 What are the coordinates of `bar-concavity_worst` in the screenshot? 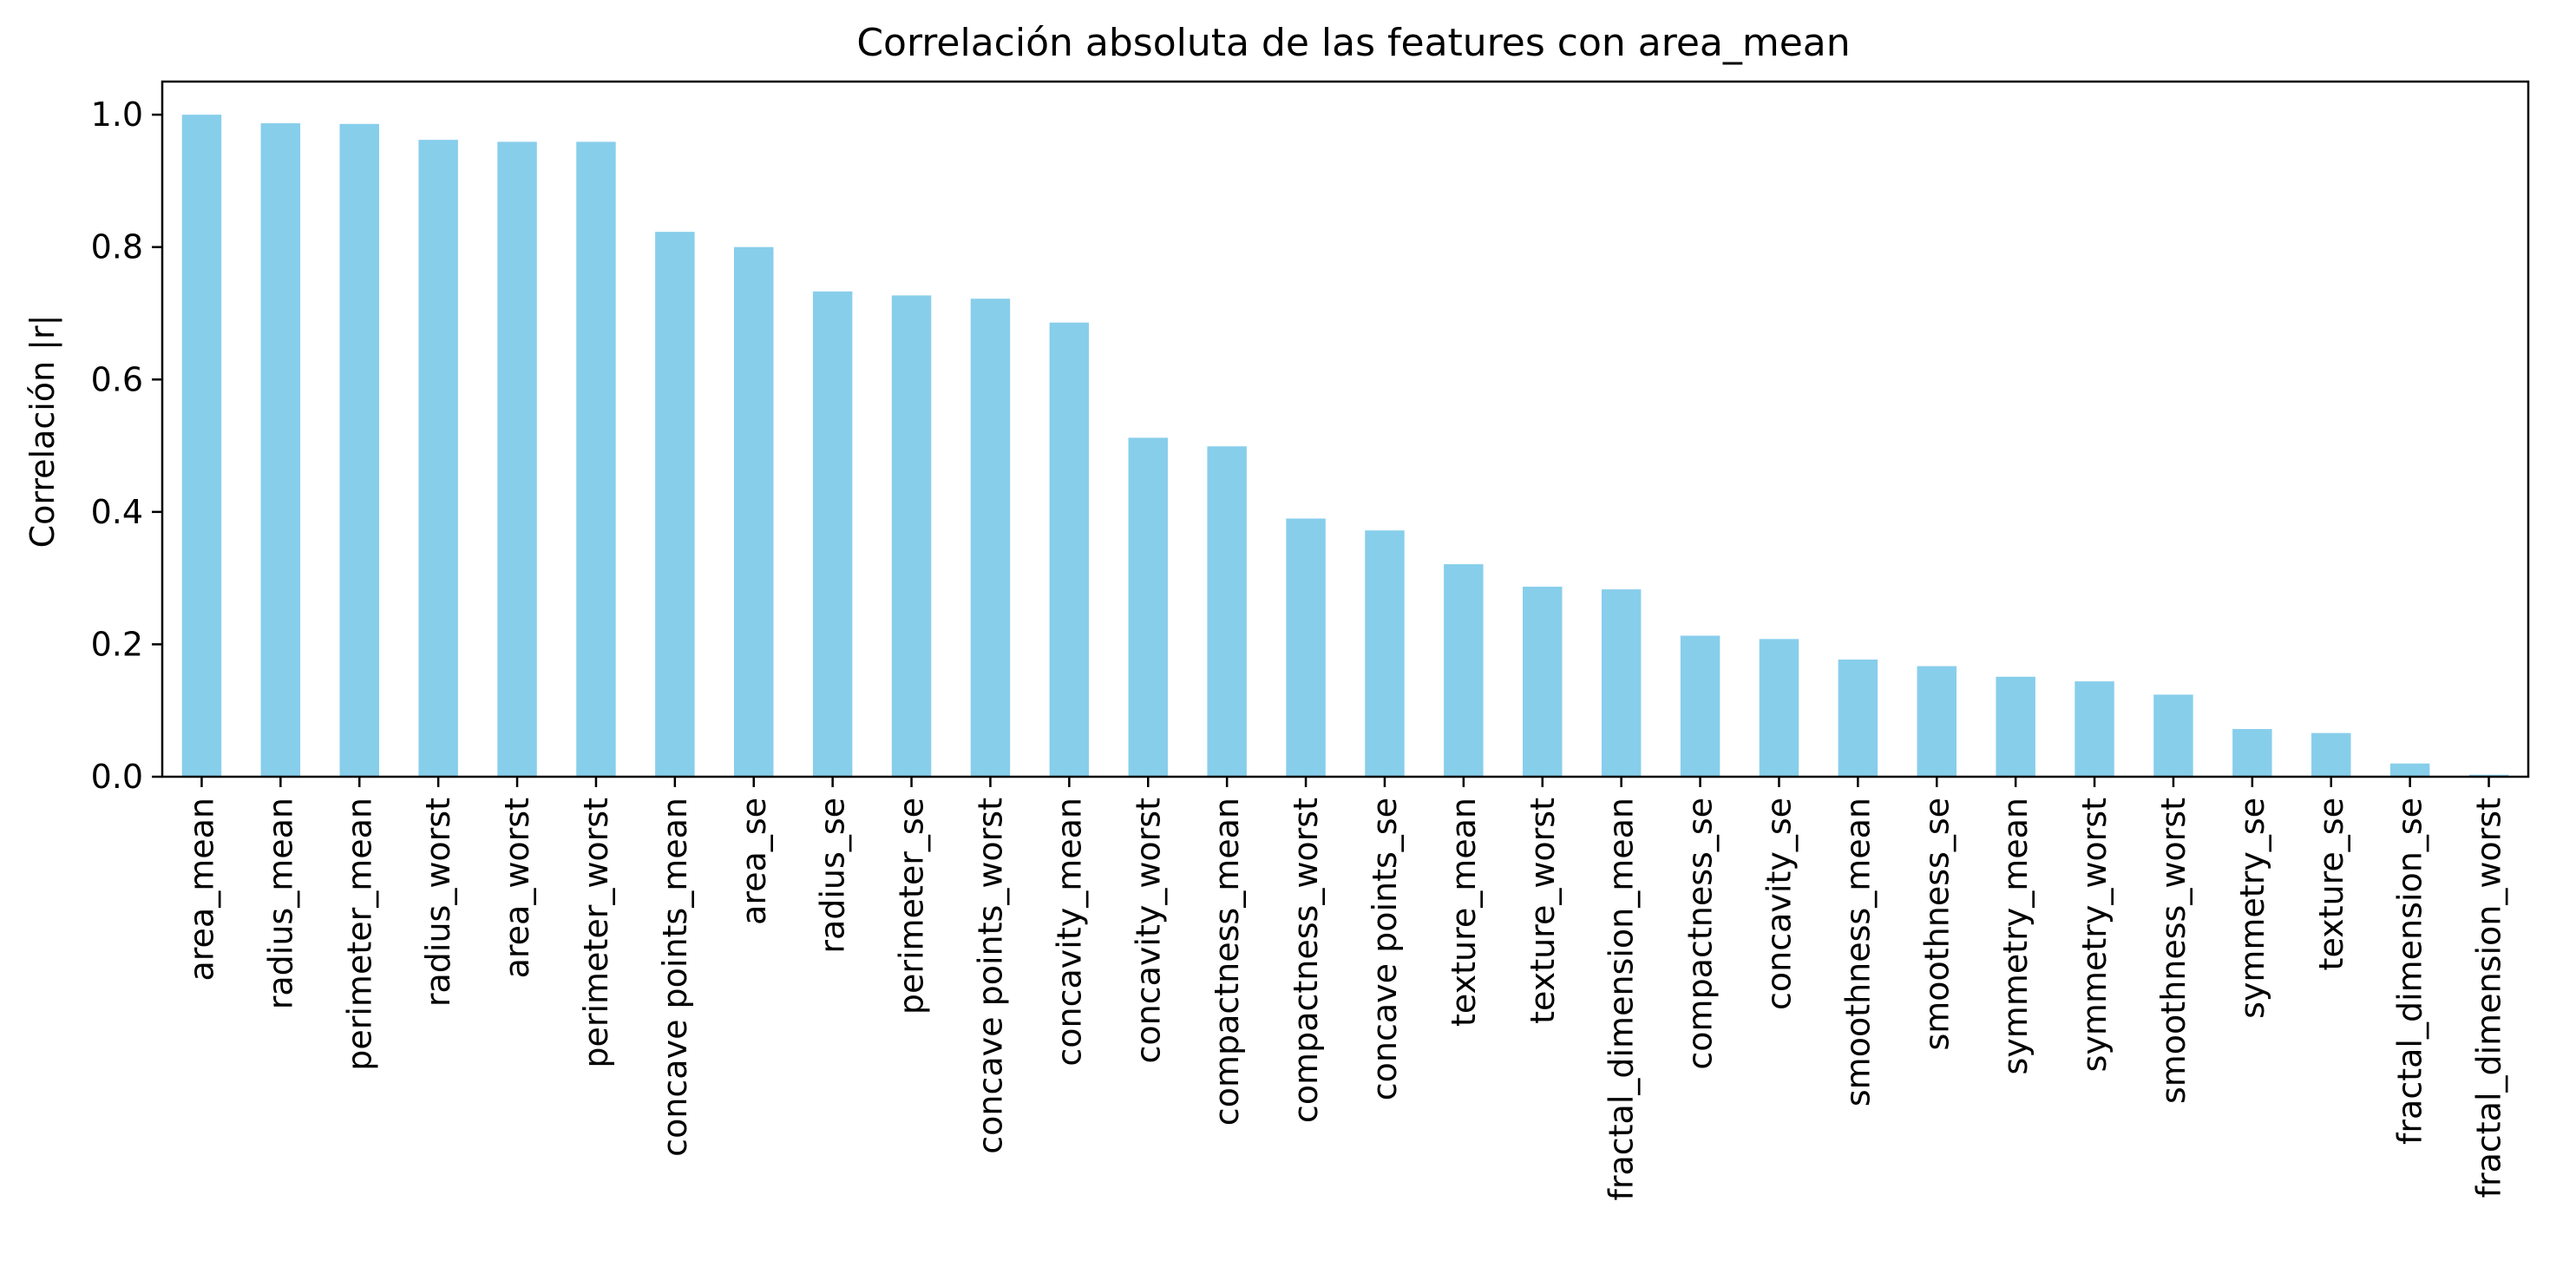 It's located at (1148, 607).